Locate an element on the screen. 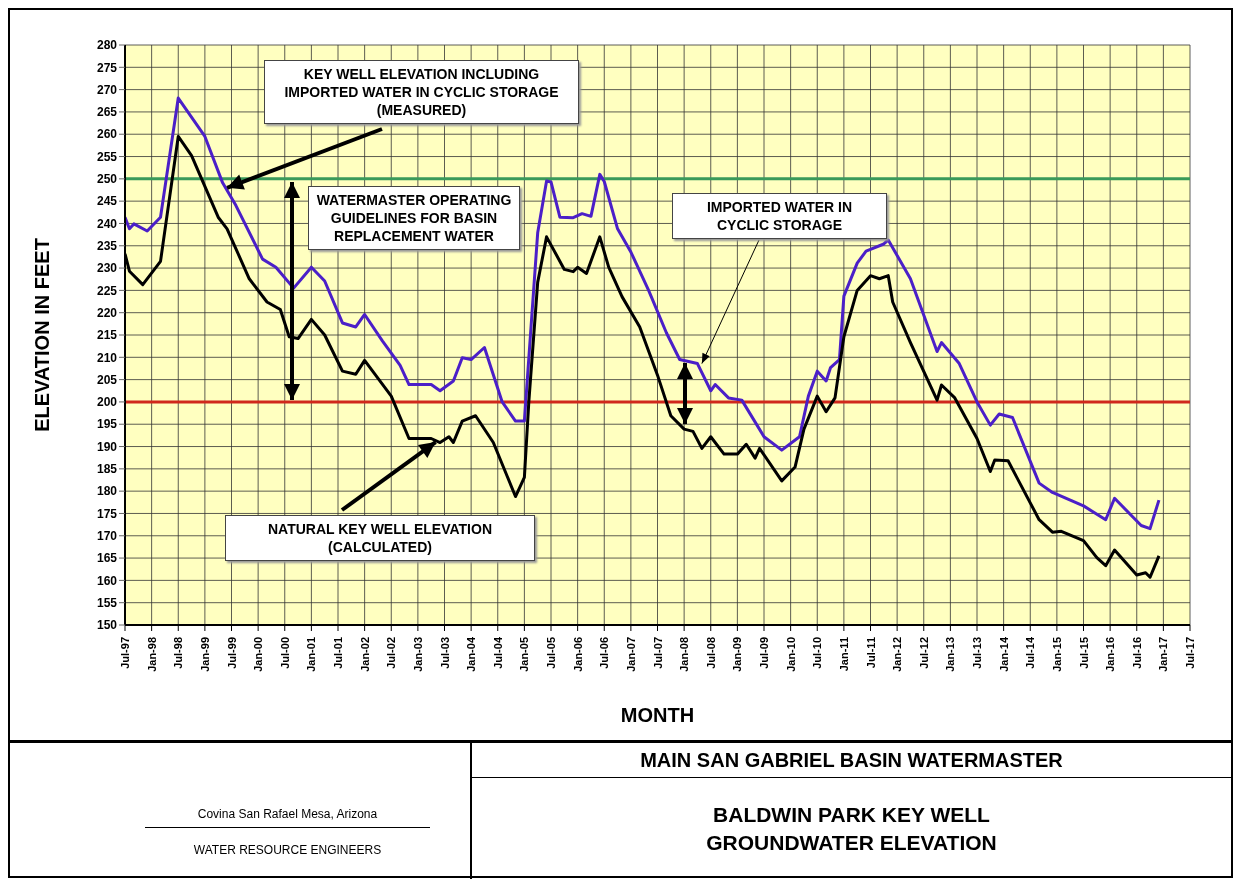  x-tick-label: Jan-04 is located at coordinates (471, 654).